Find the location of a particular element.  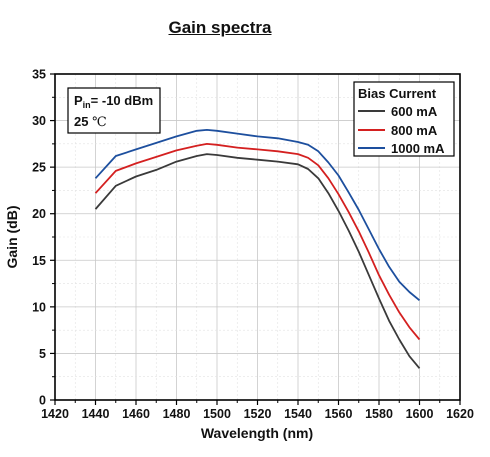

x-tick-label: 1440 is located at coordinates (96, 414).